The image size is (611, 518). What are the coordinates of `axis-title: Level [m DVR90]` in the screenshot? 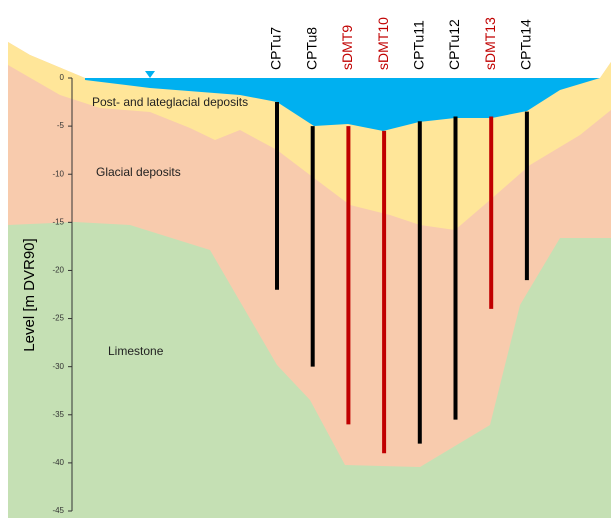 It's located at (29, 294).